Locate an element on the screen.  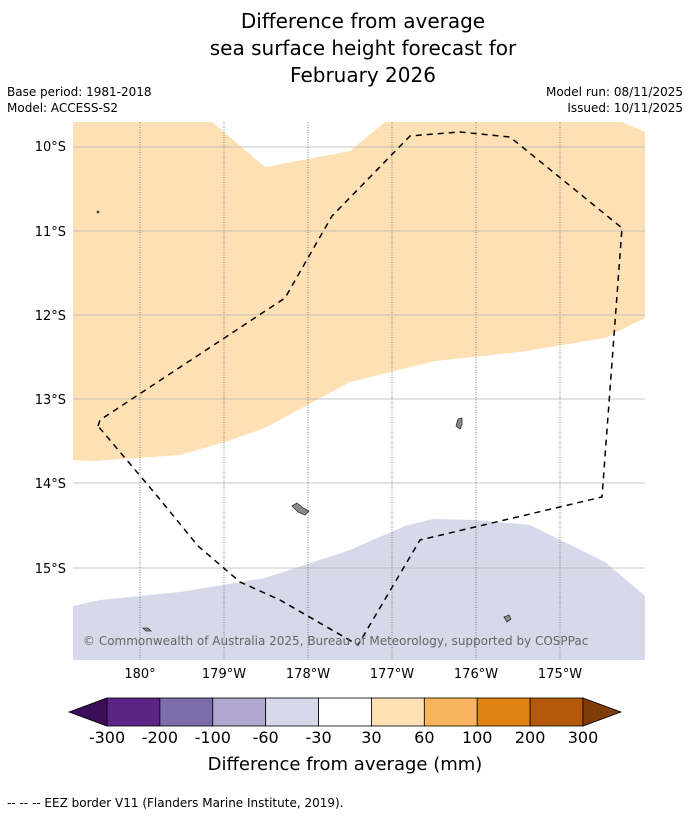
colorbar-cells is located at coordinates (345, 712).